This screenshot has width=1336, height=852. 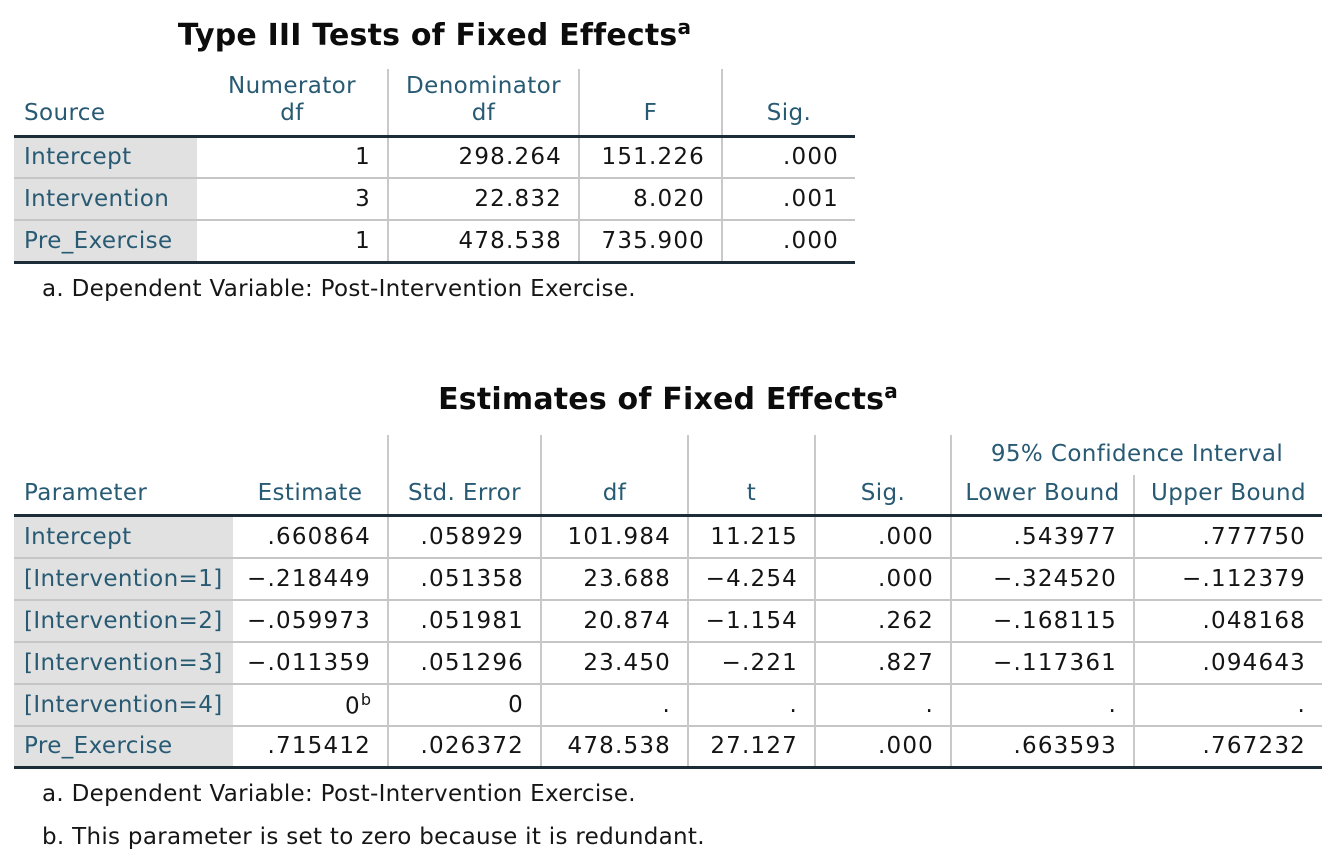 What do you see at coordinates (464, 746) in the screenshot?
I see `table-cell: .026372` at bounding box center [464, 746].